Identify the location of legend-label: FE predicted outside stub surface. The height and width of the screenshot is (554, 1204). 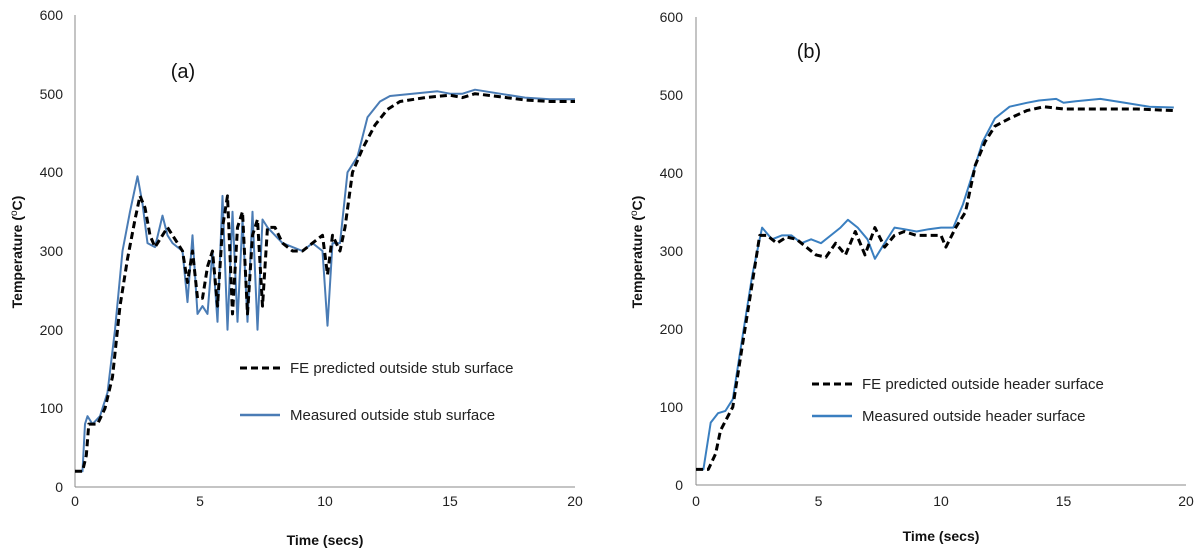
(401, 368).